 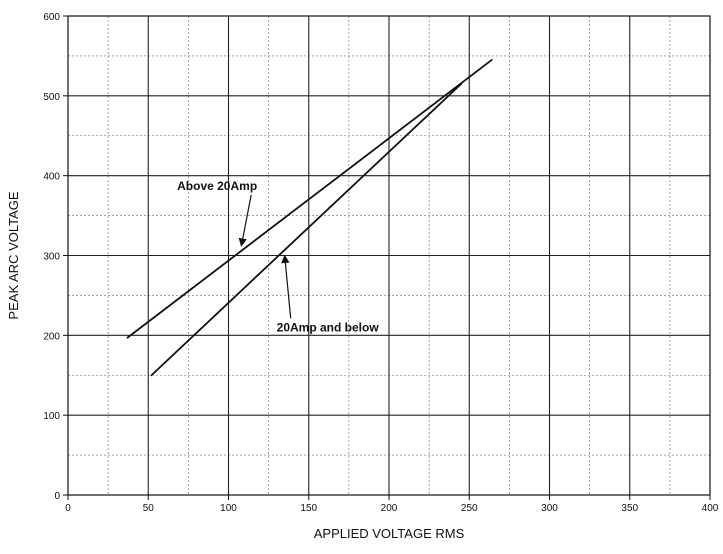 I want to click on y-tick-label: 300, so click(x=51, y=257).